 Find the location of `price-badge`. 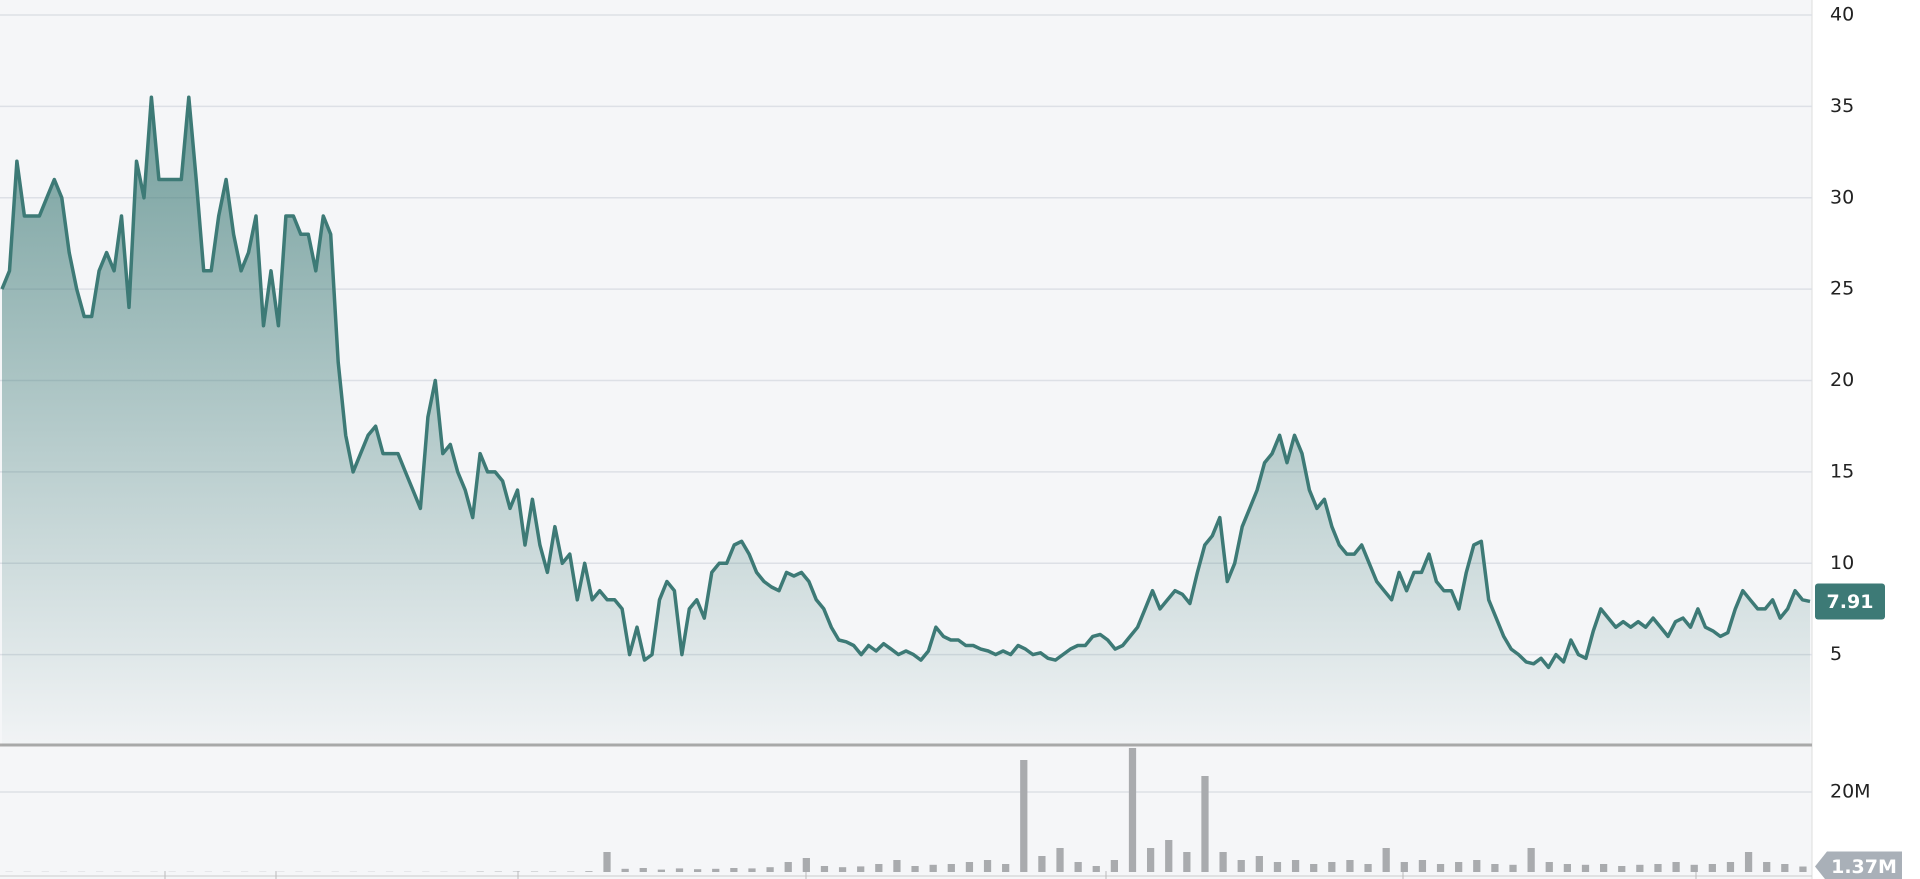

price-badge is located at coordinates (1850, 601).